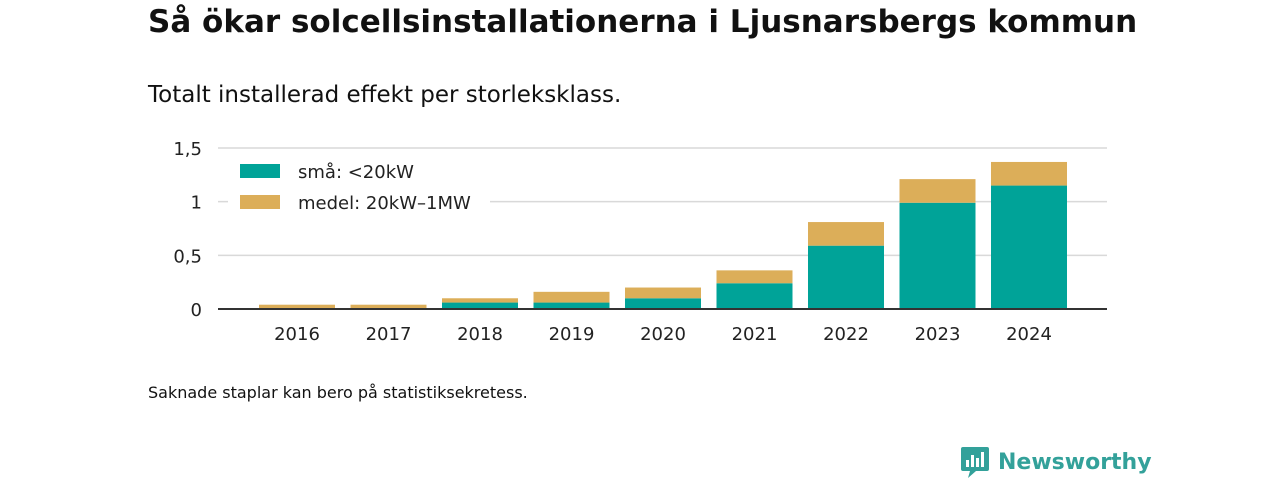 The height and width of the screenshot is (480, 1280). Describe the element at coordinates (663, 334) in the screenshot. I see `x-tick-label: 2020` at that location.